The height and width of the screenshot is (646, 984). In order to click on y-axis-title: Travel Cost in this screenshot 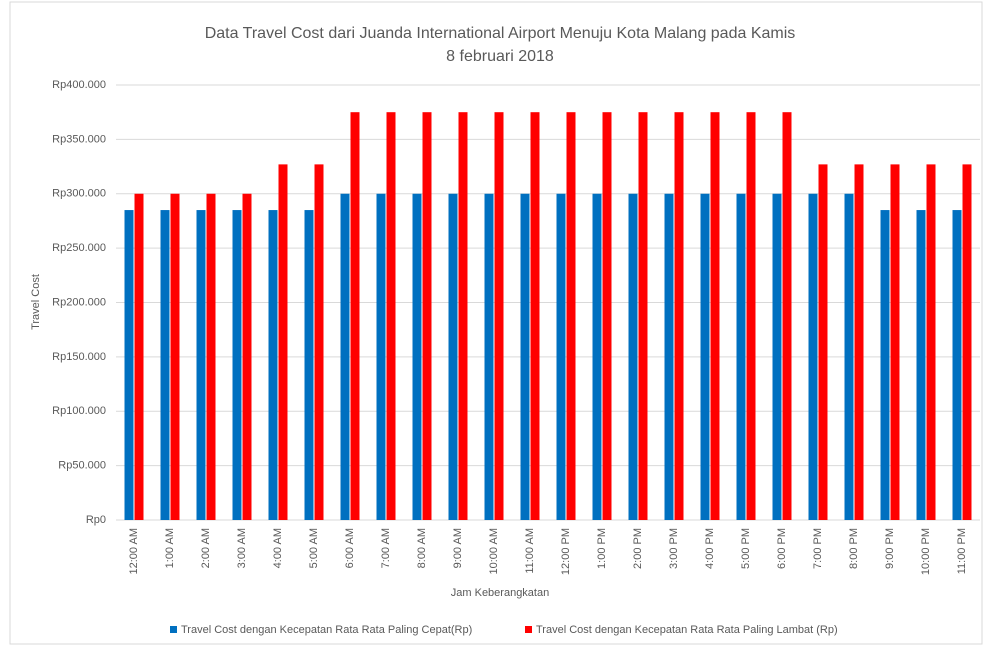, I will do `click(36, 302)`.